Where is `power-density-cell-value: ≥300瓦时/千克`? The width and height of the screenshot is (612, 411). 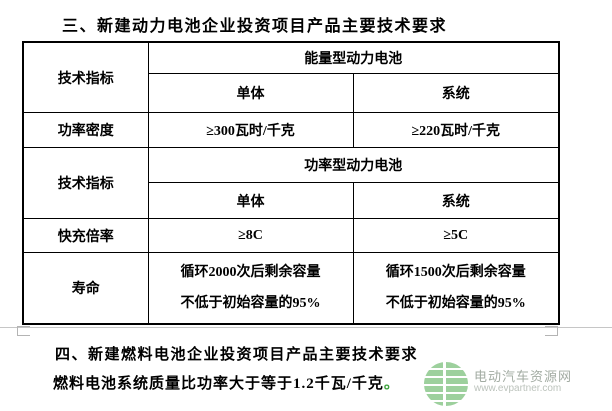
power-density-cell-value: ≥300瓦时/千克 is located at coordinates (250, 130).